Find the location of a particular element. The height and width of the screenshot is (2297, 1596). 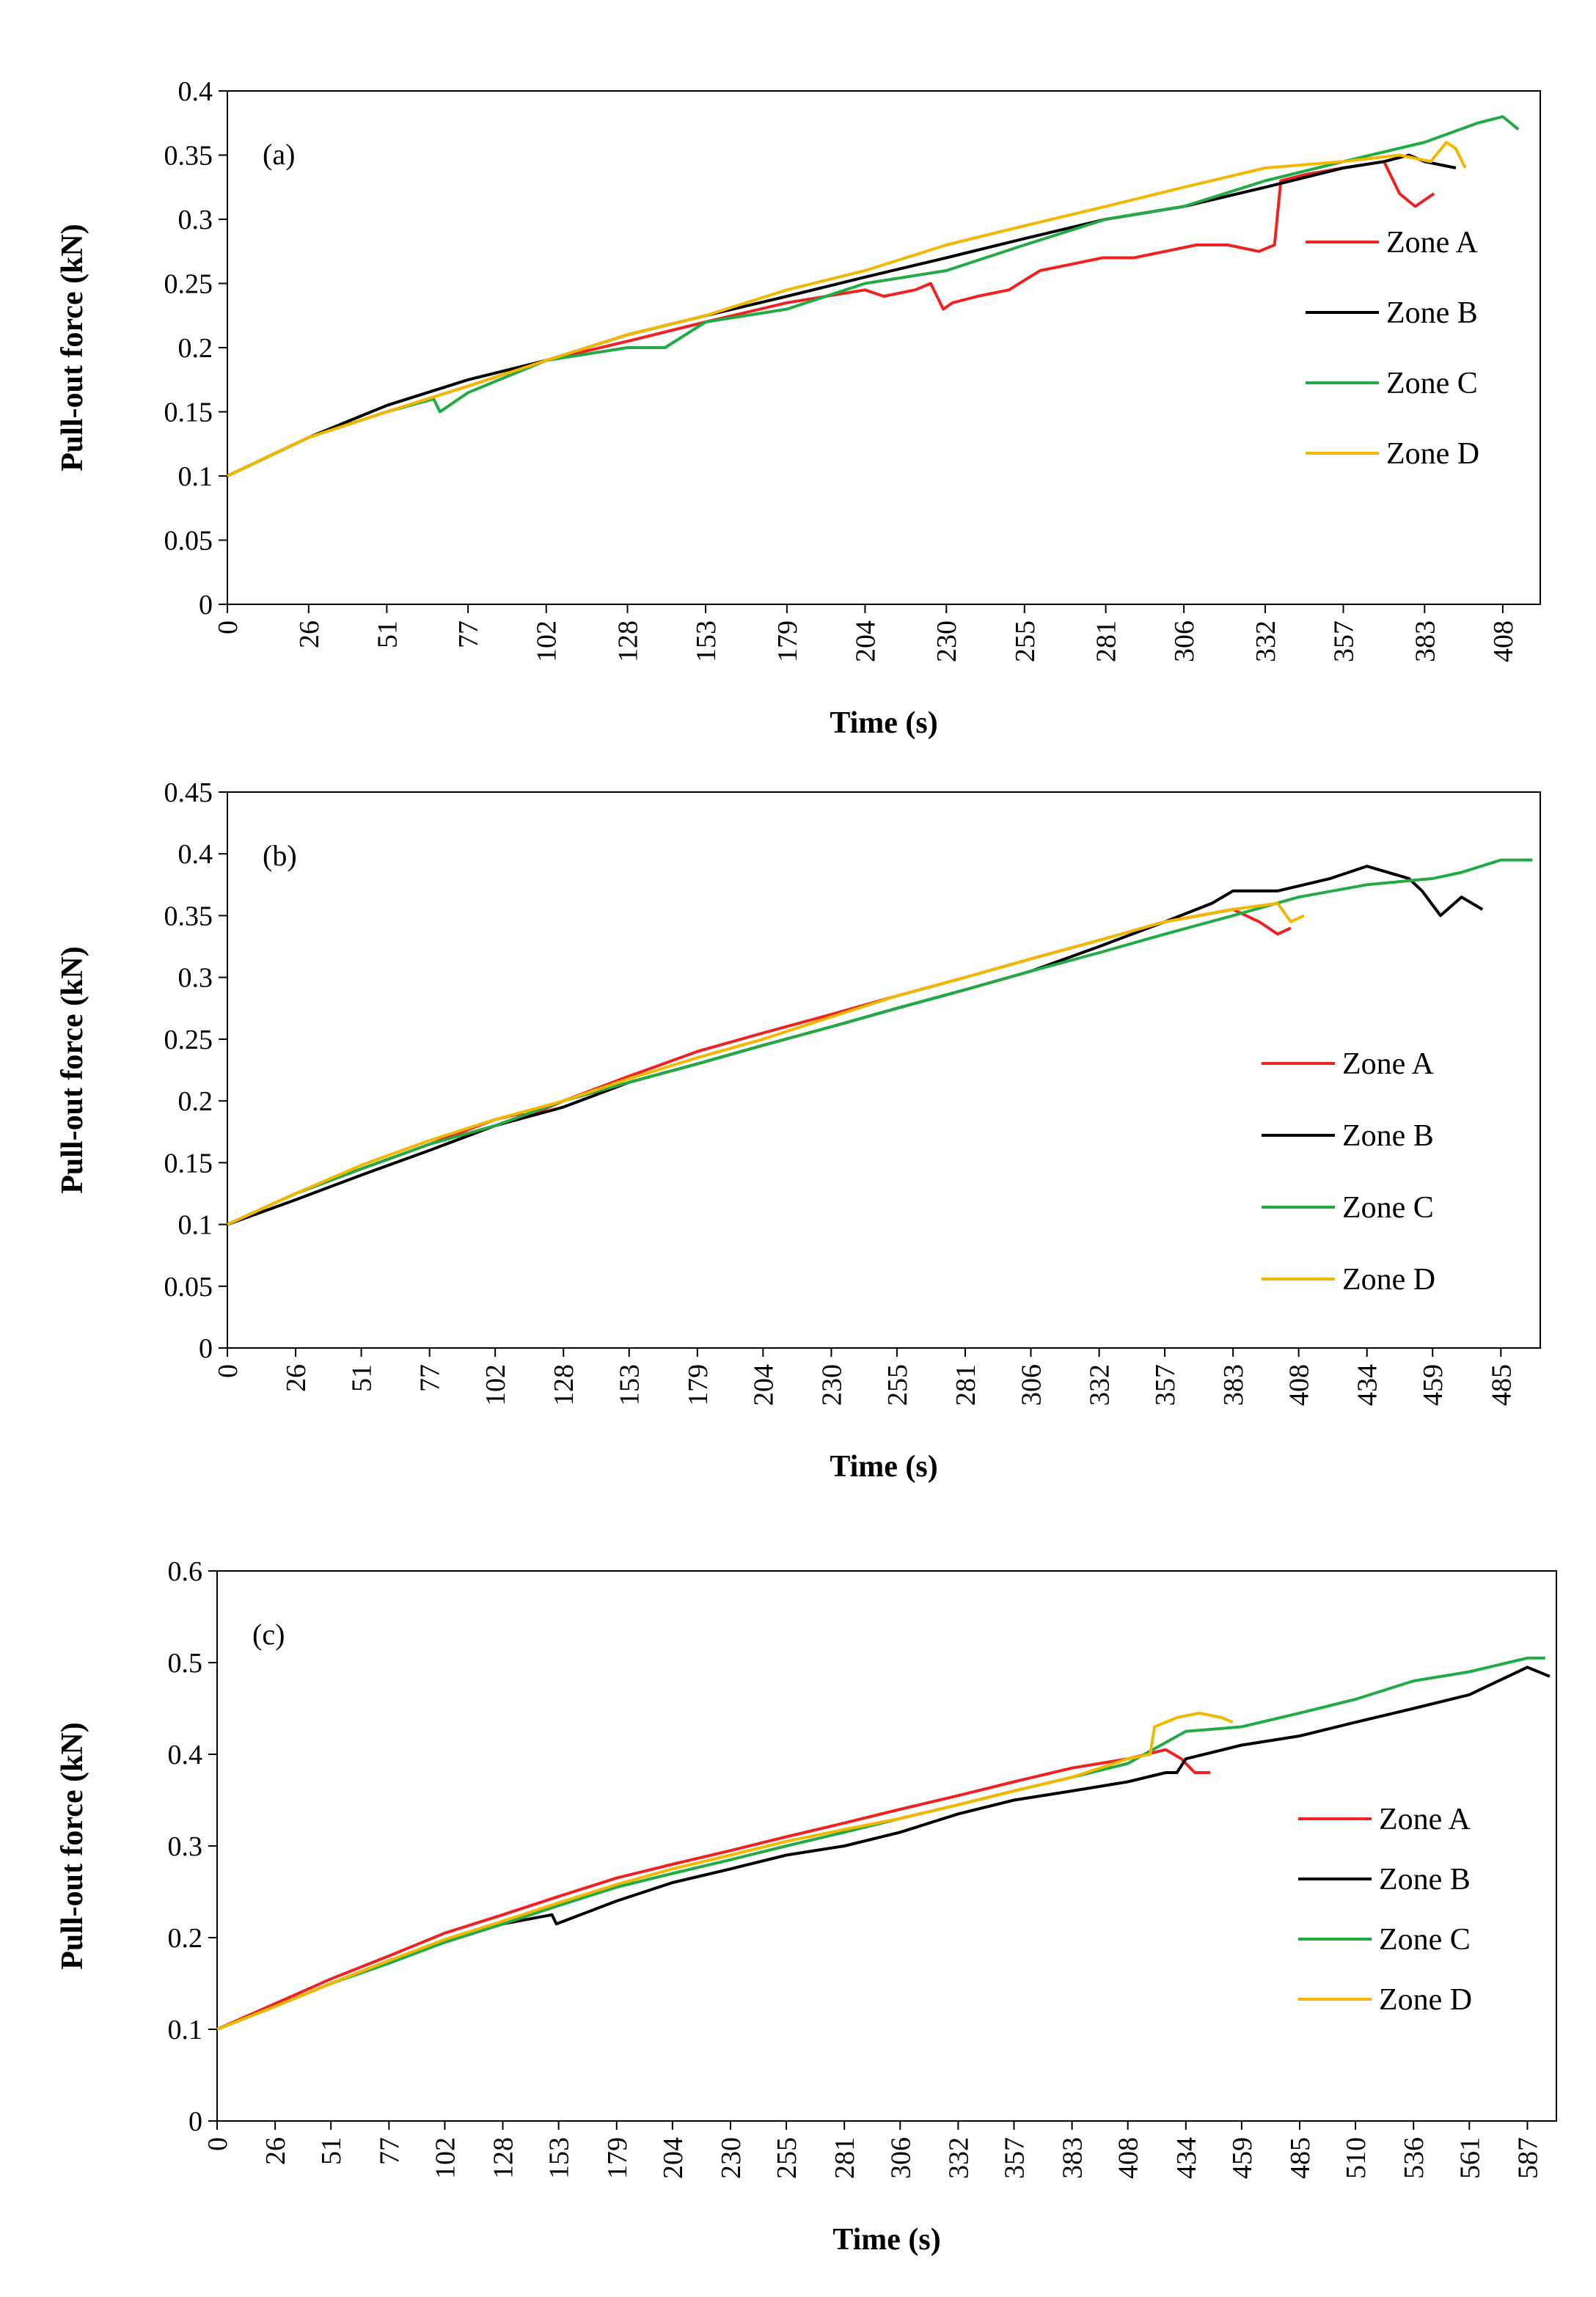

y-tick-label: 0.05 is located at coordinates (188, 1287).